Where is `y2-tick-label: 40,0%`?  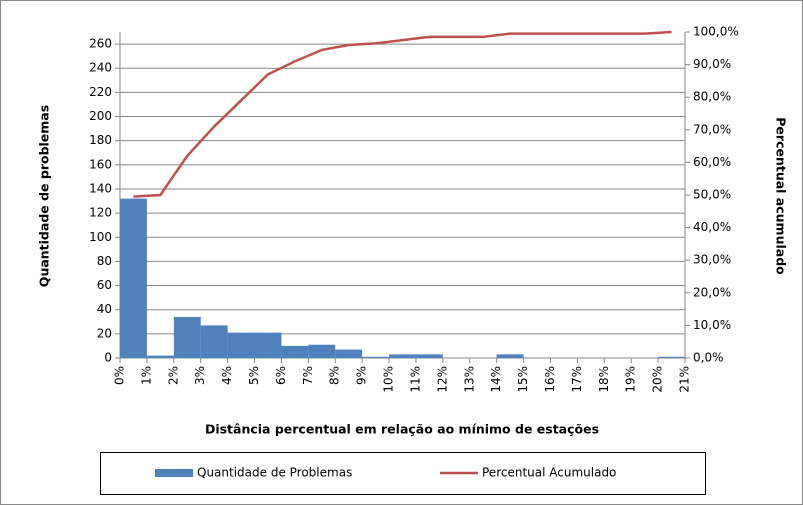 y2-tick-label: 40,0% is located at coordinates (712, 227).